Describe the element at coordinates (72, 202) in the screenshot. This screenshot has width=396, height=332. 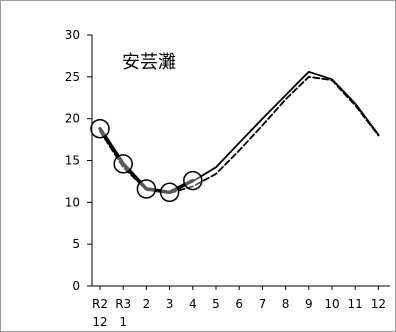
I see `y-tick-label: 10` at that location.